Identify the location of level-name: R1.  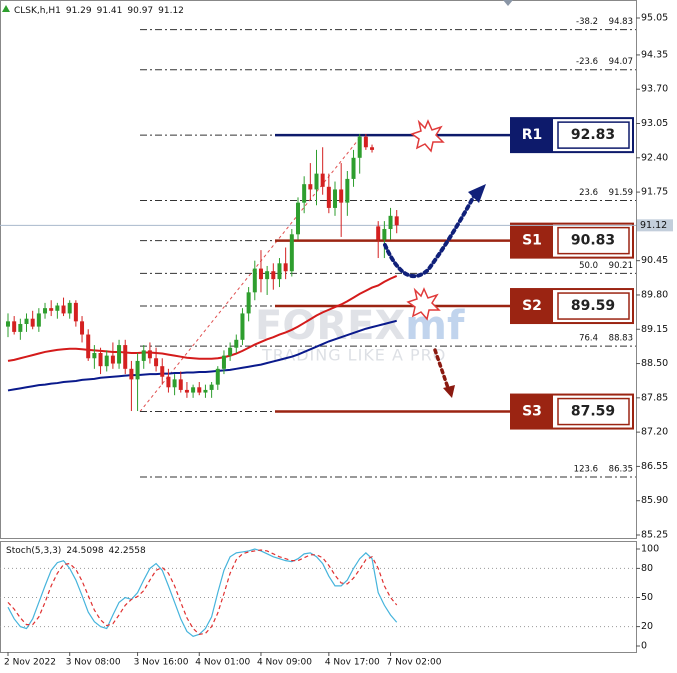
(532, 135).